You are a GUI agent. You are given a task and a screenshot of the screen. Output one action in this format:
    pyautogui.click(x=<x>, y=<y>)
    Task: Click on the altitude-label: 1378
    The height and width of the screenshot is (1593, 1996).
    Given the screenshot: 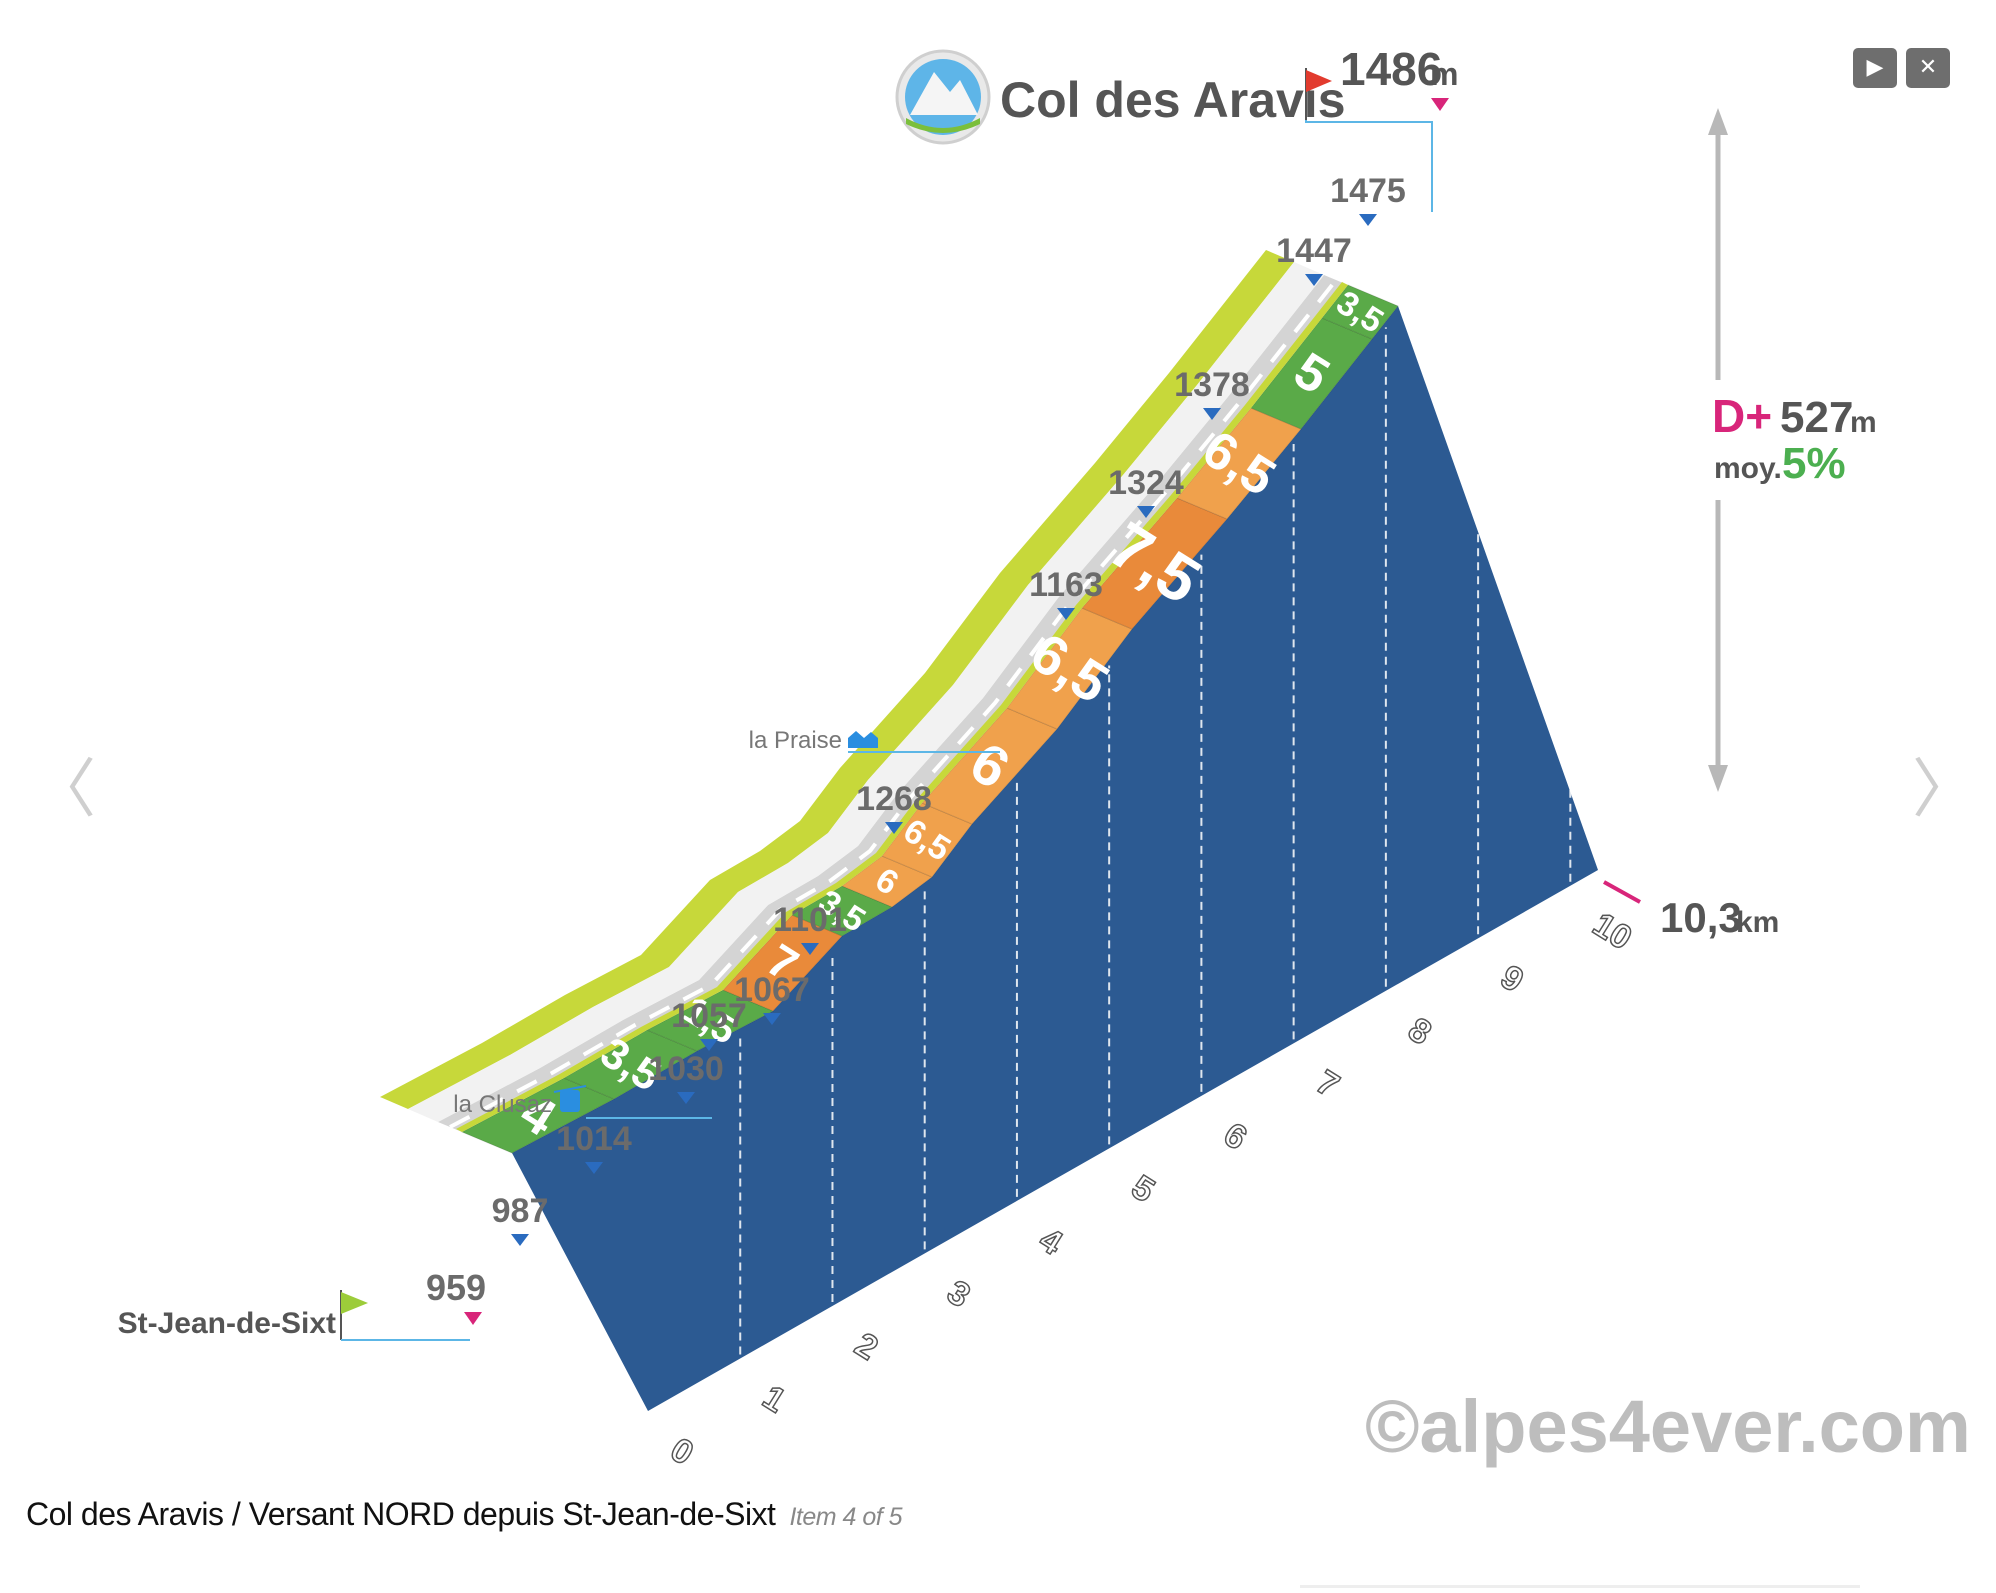 What is the action you would take?
    pyautogui.click(x=1212, y=385)
    